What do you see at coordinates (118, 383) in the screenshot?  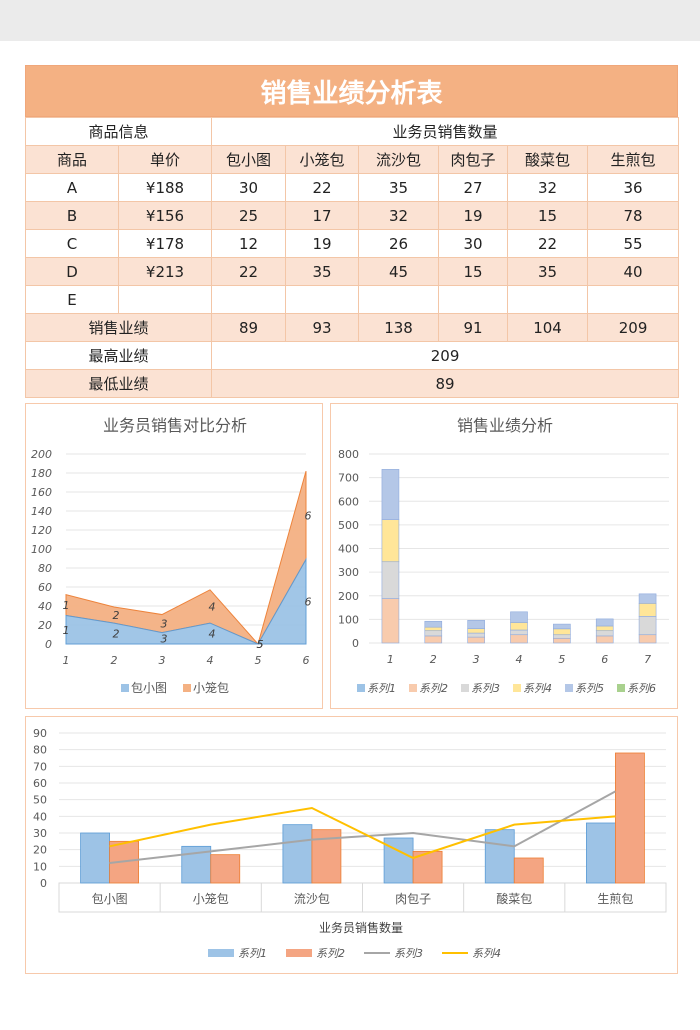 I see `min-label: 最低业绩` at bounding box center [118, 383].